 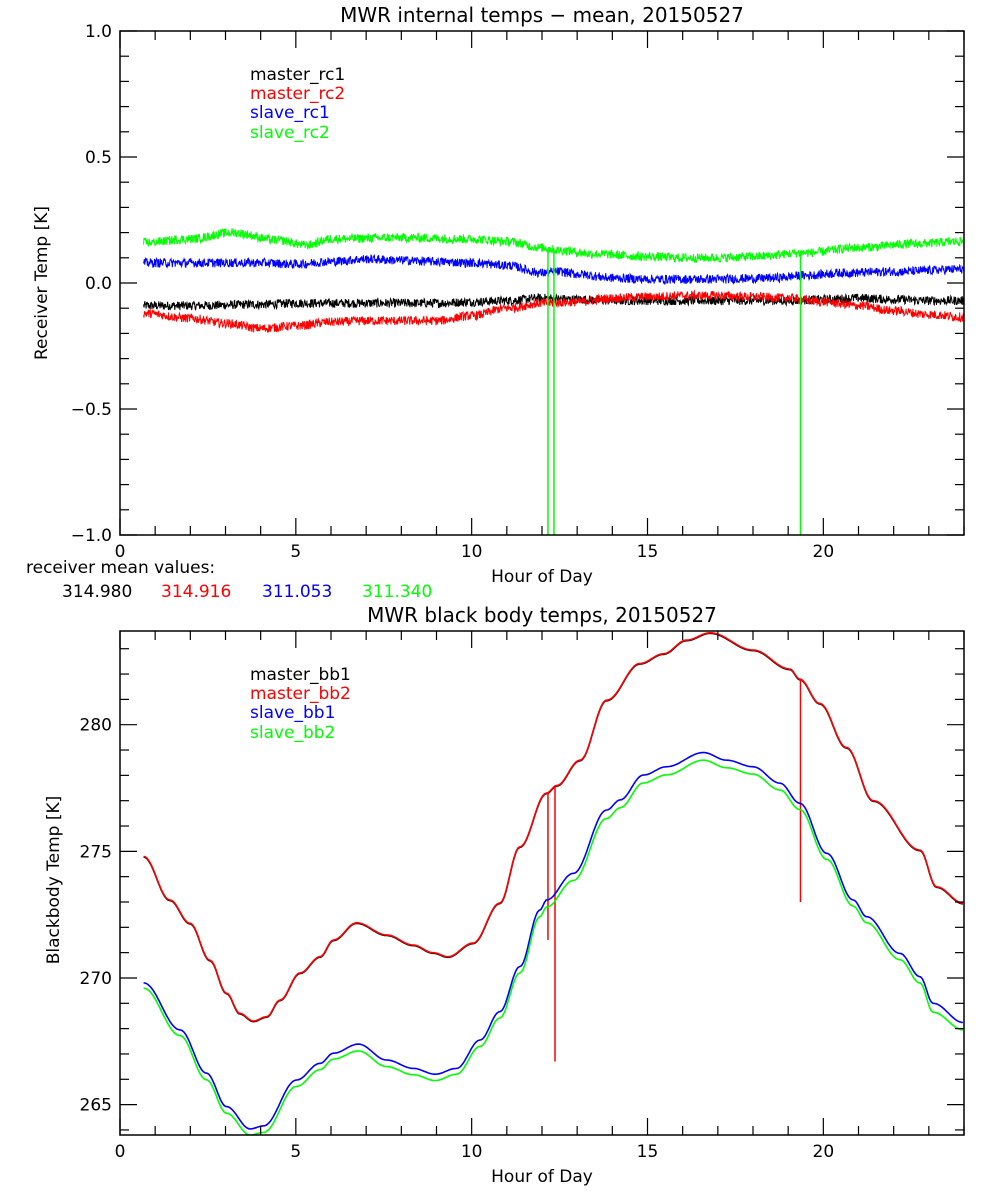 I want to click on mean-value: 311.053, so click(x=297, y=592).